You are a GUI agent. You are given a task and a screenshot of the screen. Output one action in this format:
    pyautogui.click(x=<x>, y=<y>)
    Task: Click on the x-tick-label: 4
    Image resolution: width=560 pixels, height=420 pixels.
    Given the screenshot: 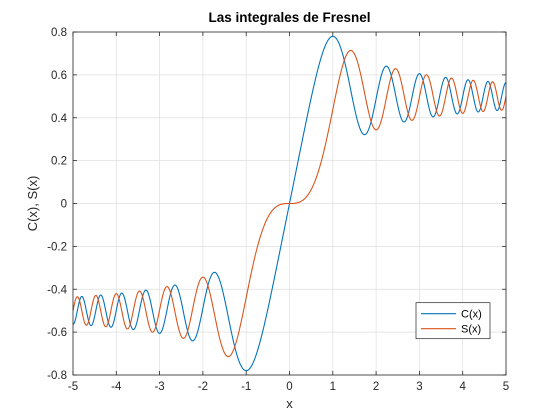 What is the action you would take?
    pyautogui.click(x=462, y=387)
    